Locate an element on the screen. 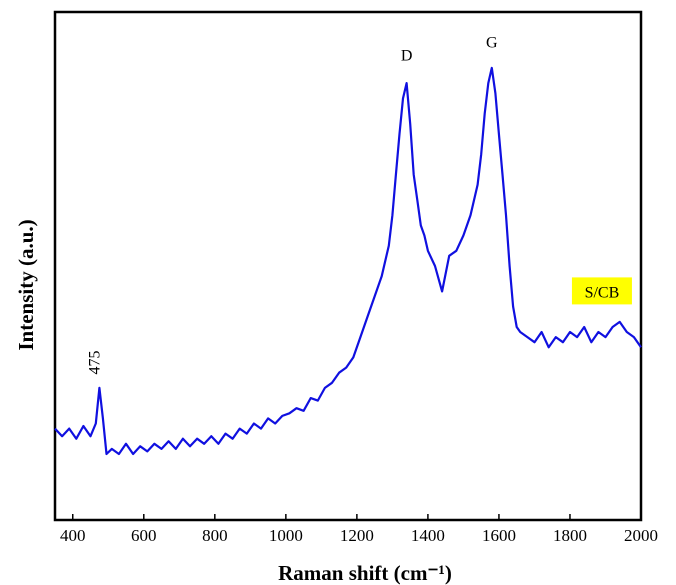 Image resolution: width=676 pixels, height=585 pixels. annotation: D is located at coordinates (407, 55).